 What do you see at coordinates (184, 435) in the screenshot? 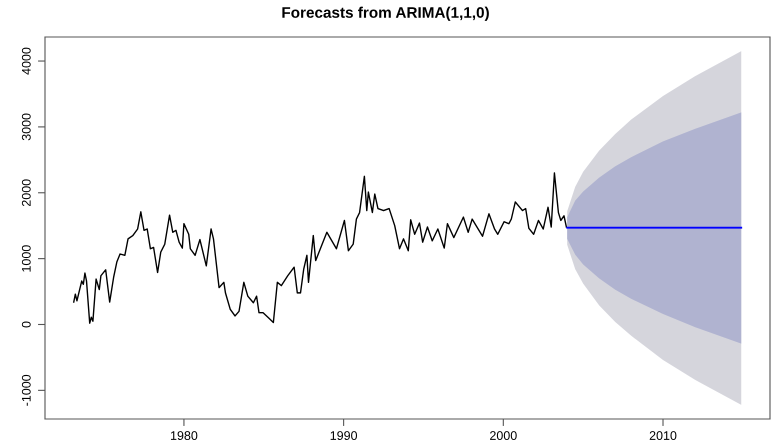
I see `x-tick-label: 1980` at bounding box center [184, 435].